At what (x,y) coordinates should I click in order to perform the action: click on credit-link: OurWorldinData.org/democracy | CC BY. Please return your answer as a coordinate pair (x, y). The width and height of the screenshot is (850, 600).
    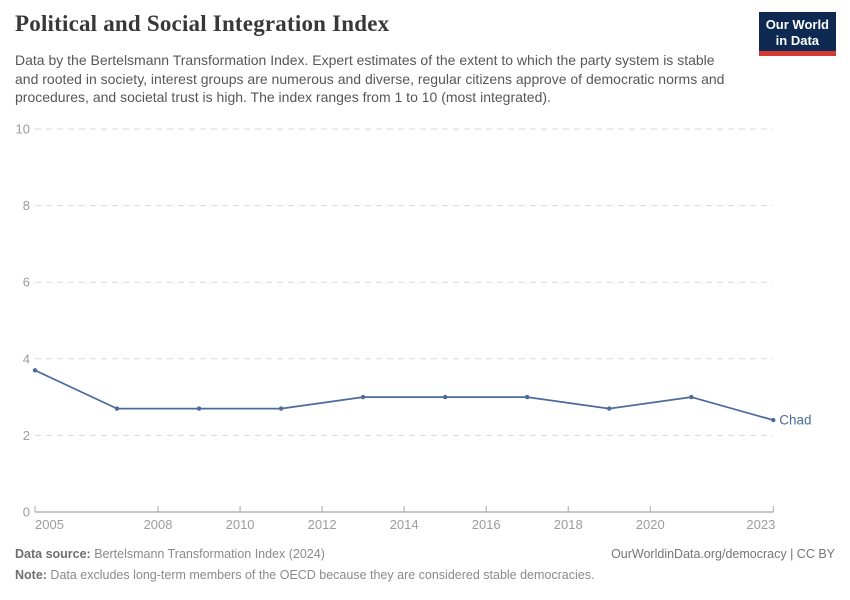
    Looking at the image, I should click on (723, 554).